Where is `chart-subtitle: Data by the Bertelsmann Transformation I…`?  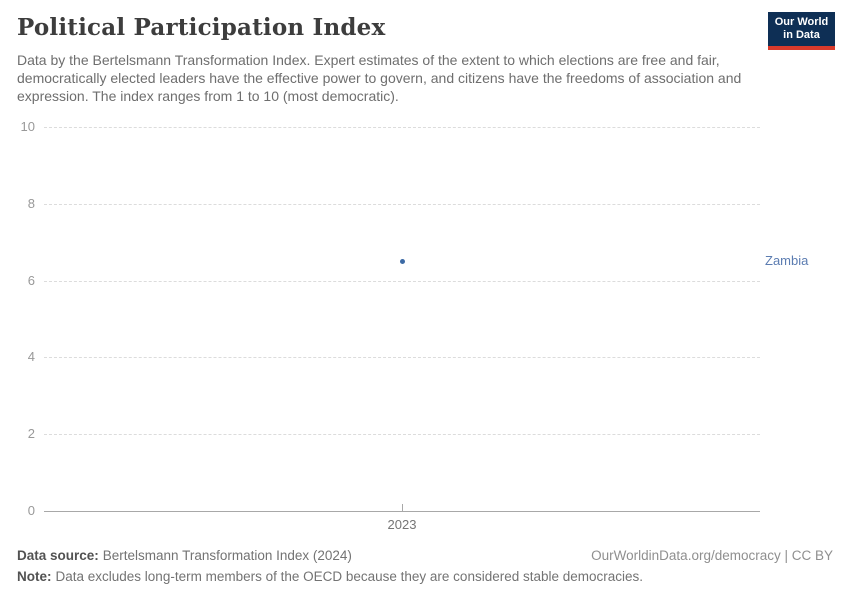 chart-subtitle: Data by the Bertelsmann Transformation I… is located at coordinates (379, 78).